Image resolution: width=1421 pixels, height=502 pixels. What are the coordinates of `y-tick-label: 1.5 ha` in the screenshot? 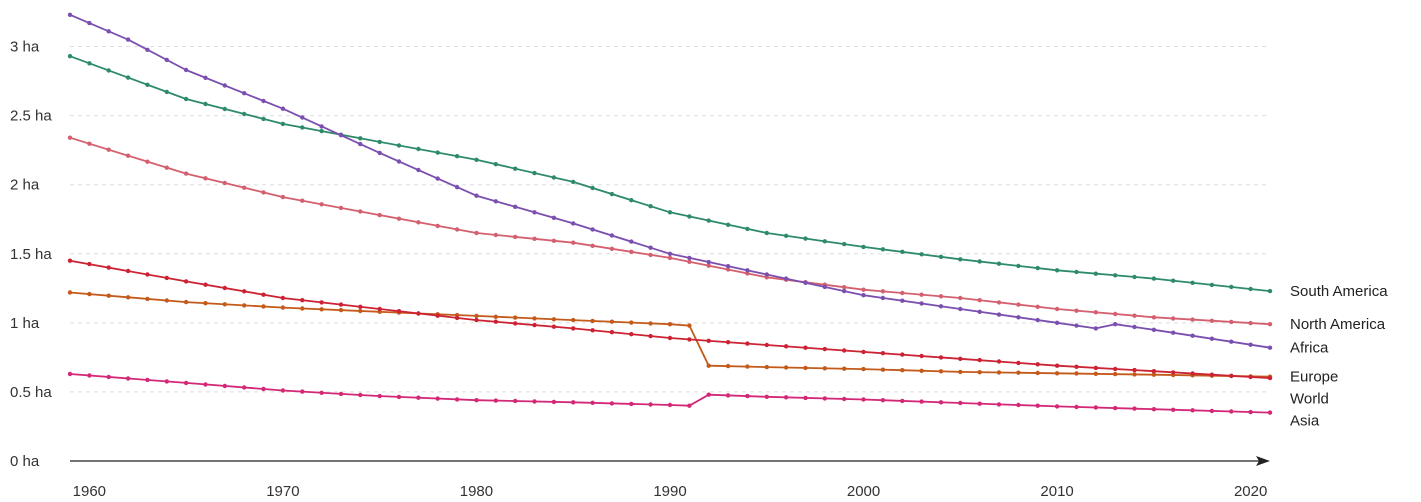 It's located at (31, 254).